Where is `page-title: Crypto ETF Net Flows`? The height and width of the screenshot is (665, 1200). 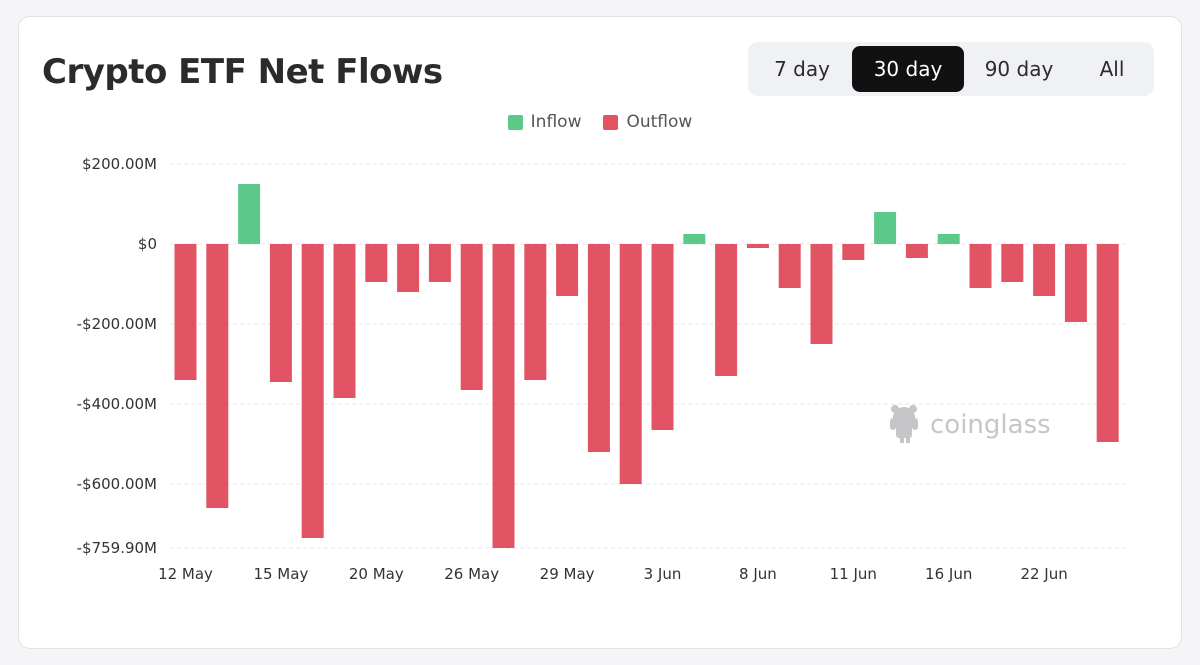
page-title: Crypto ETF Net Flows is located at coordinates (242, 72).